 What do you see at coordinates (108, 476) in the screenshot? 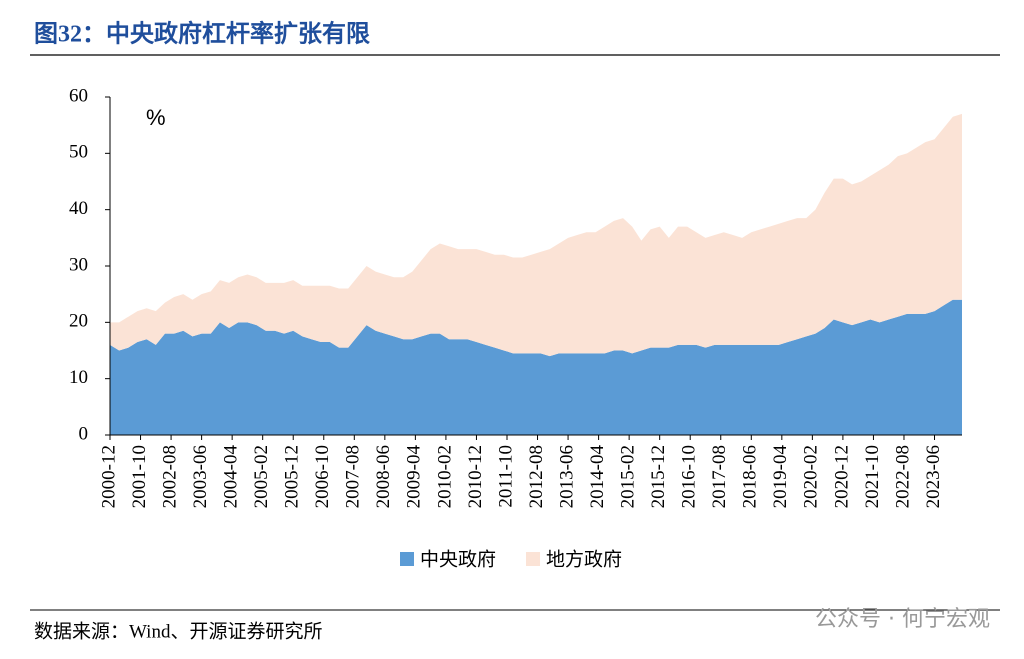
I see `x-tick-label: 2000-12` at bounding box center [108, 476].